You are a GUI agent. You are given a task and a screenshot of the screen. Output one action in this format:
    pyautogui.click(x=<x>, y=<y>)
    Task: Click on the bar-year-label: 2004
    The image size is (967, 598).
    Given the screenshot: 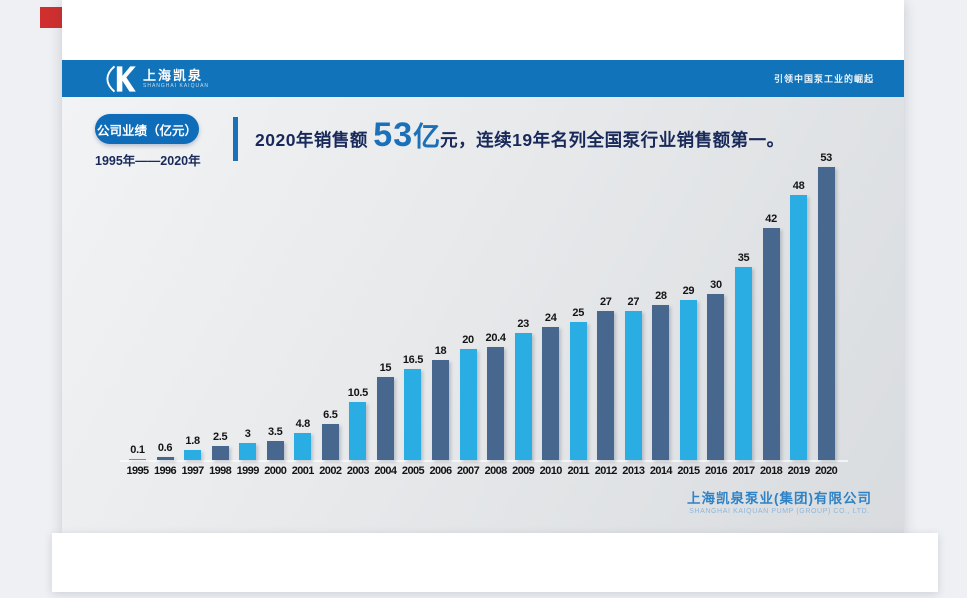 What is the action you would take?
    pyautogui.click(x=385, y=471)
    